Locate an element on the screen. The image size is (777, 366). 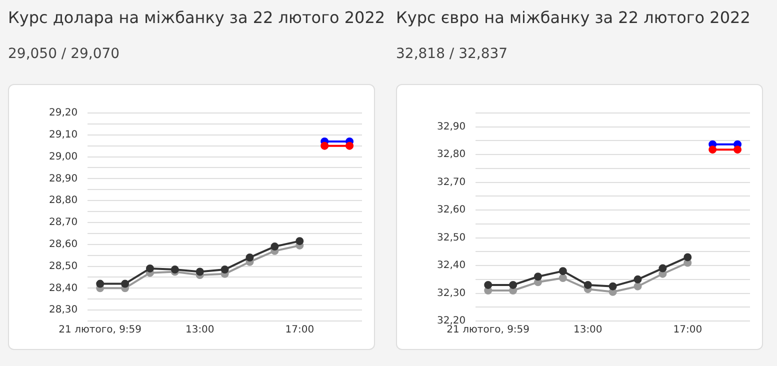
y-tick-label: 28,60 is located at coordinates (63, 244).